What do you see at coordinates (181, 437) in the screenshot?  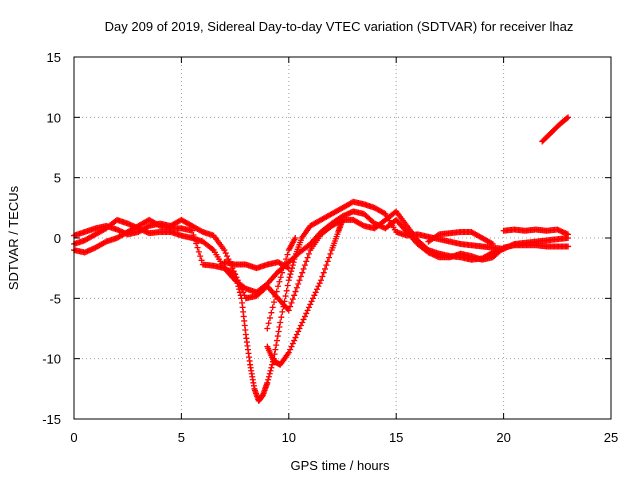 I see `x-tick-label: 5` at bounding box center [181, 437].